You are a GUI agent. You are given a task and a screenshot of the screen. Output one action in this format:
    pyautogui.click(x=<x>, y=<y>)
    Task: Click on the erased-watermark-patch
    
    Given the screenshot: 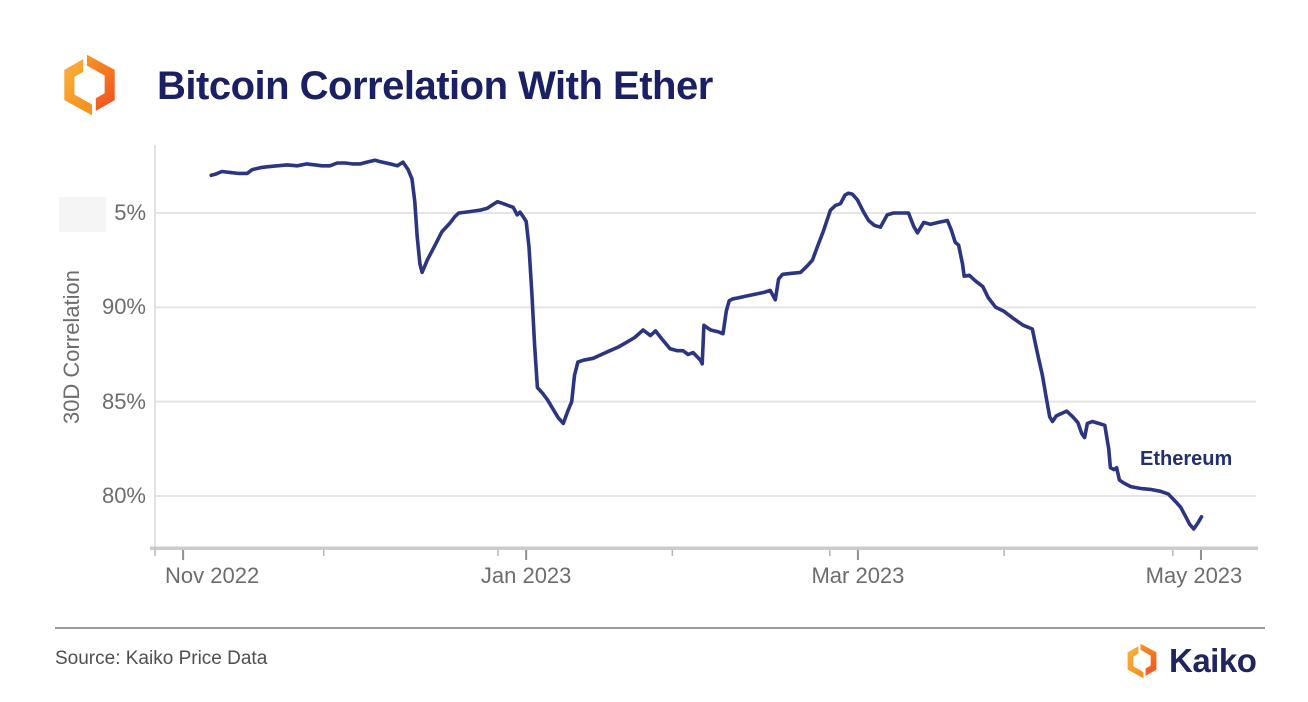 What is the action you would take?
    pyautogui.click(x=82, y=214)
    